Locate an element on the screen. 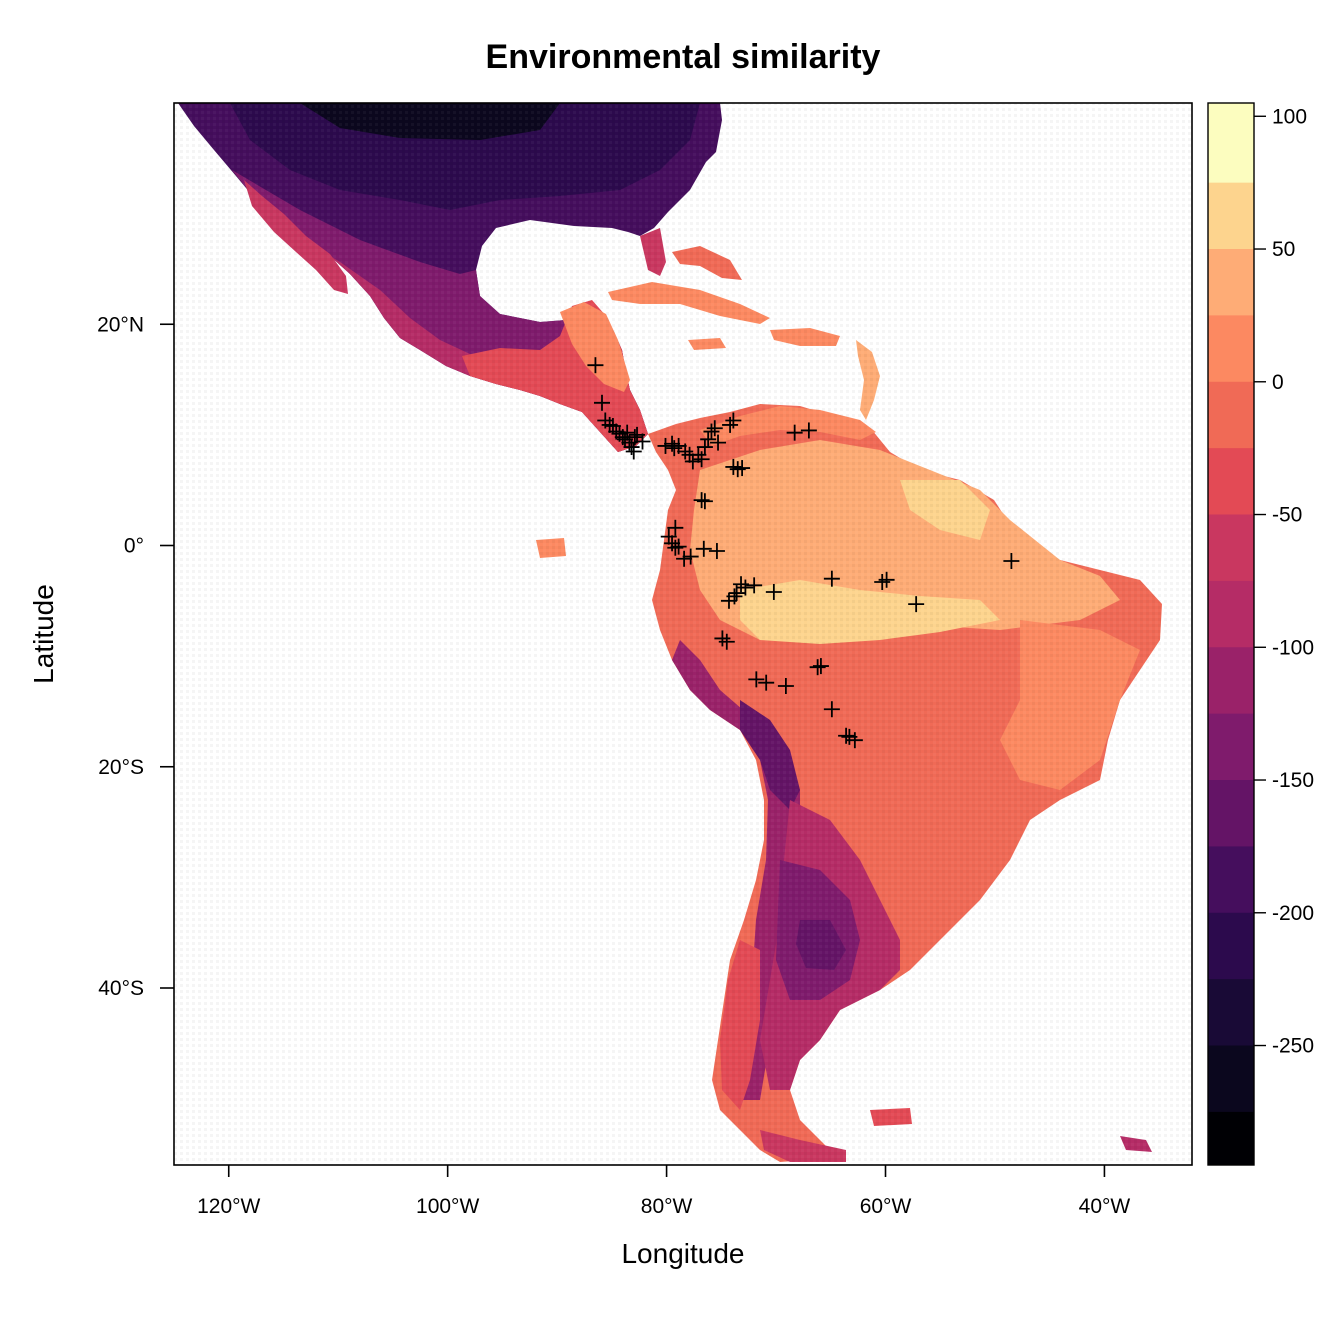  x-tick-label: 80°W is located at coordinates (667, 1206).